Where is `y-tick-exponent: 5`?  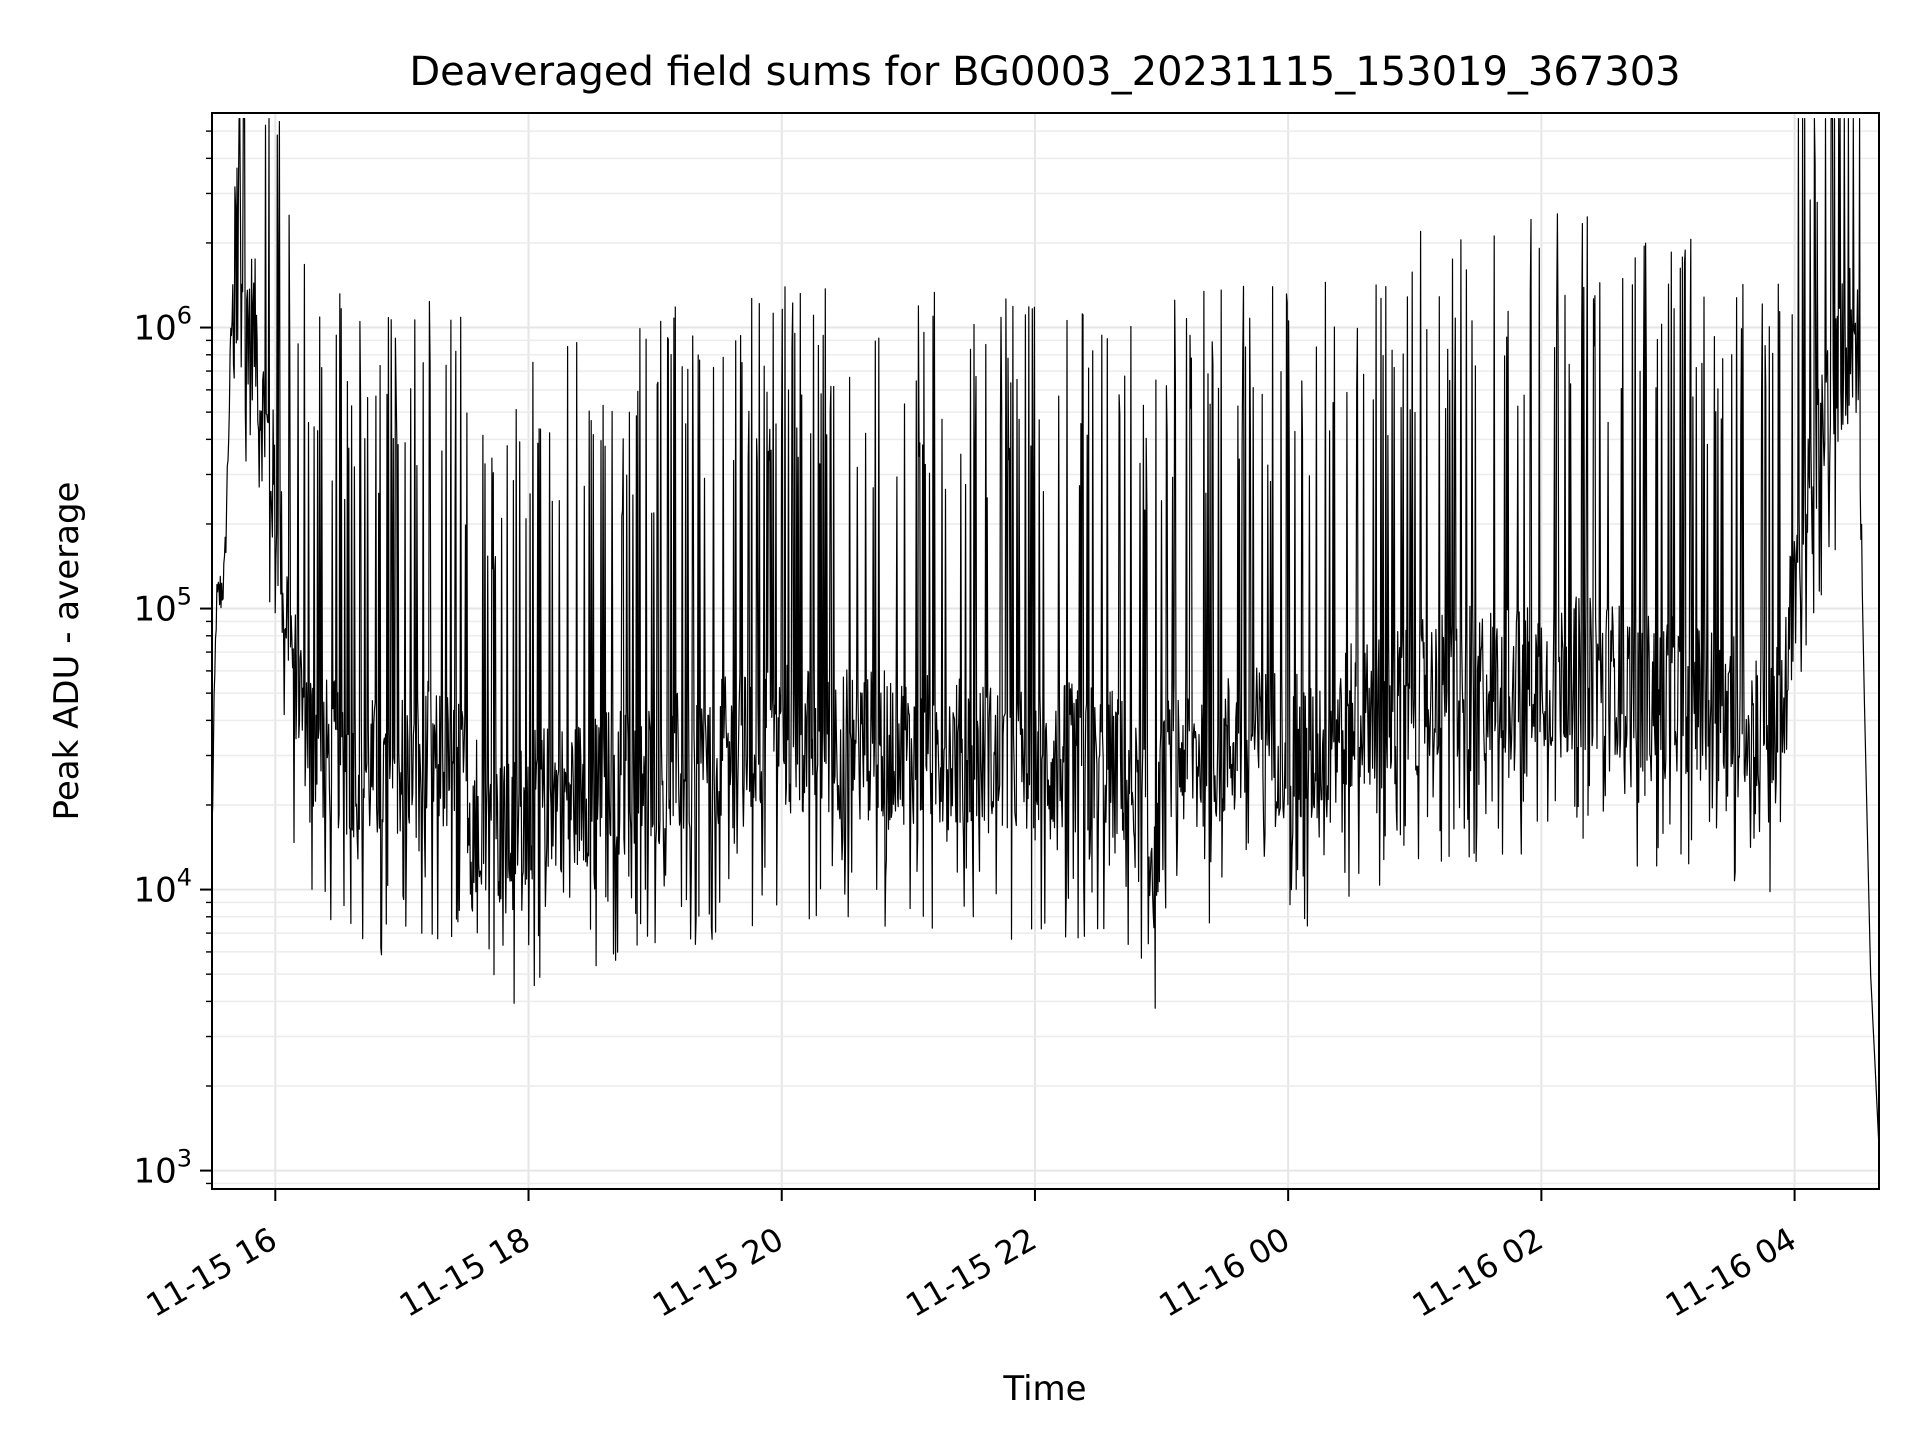
y-tick-exponent: 5 is located at coordinates (184, 597).